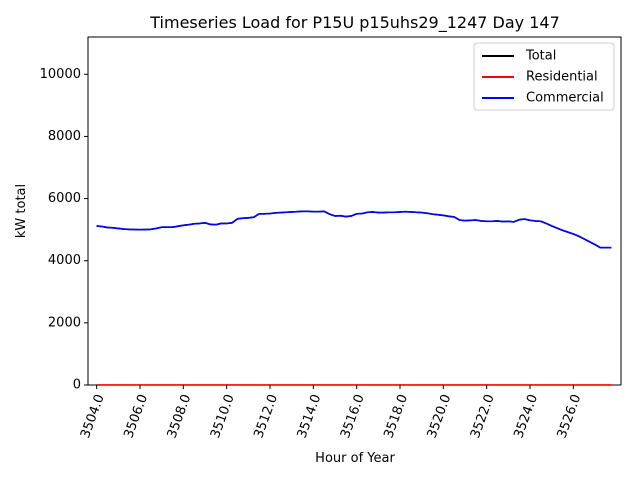 Image resolution: width=640 pixels, height=480 pixels. I want to click on y-tick-label: 10000, so click(60, 74).